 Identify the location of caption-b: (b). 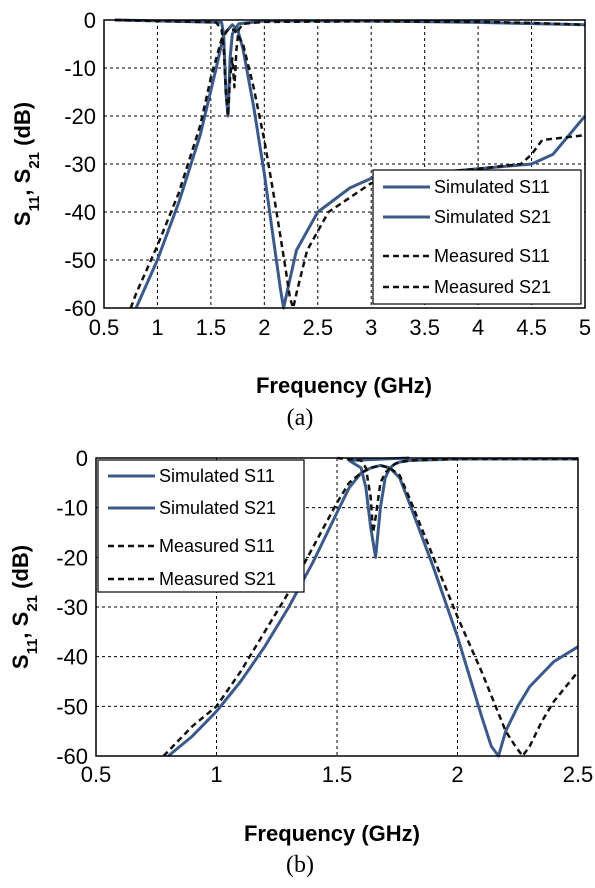
(300, 865).